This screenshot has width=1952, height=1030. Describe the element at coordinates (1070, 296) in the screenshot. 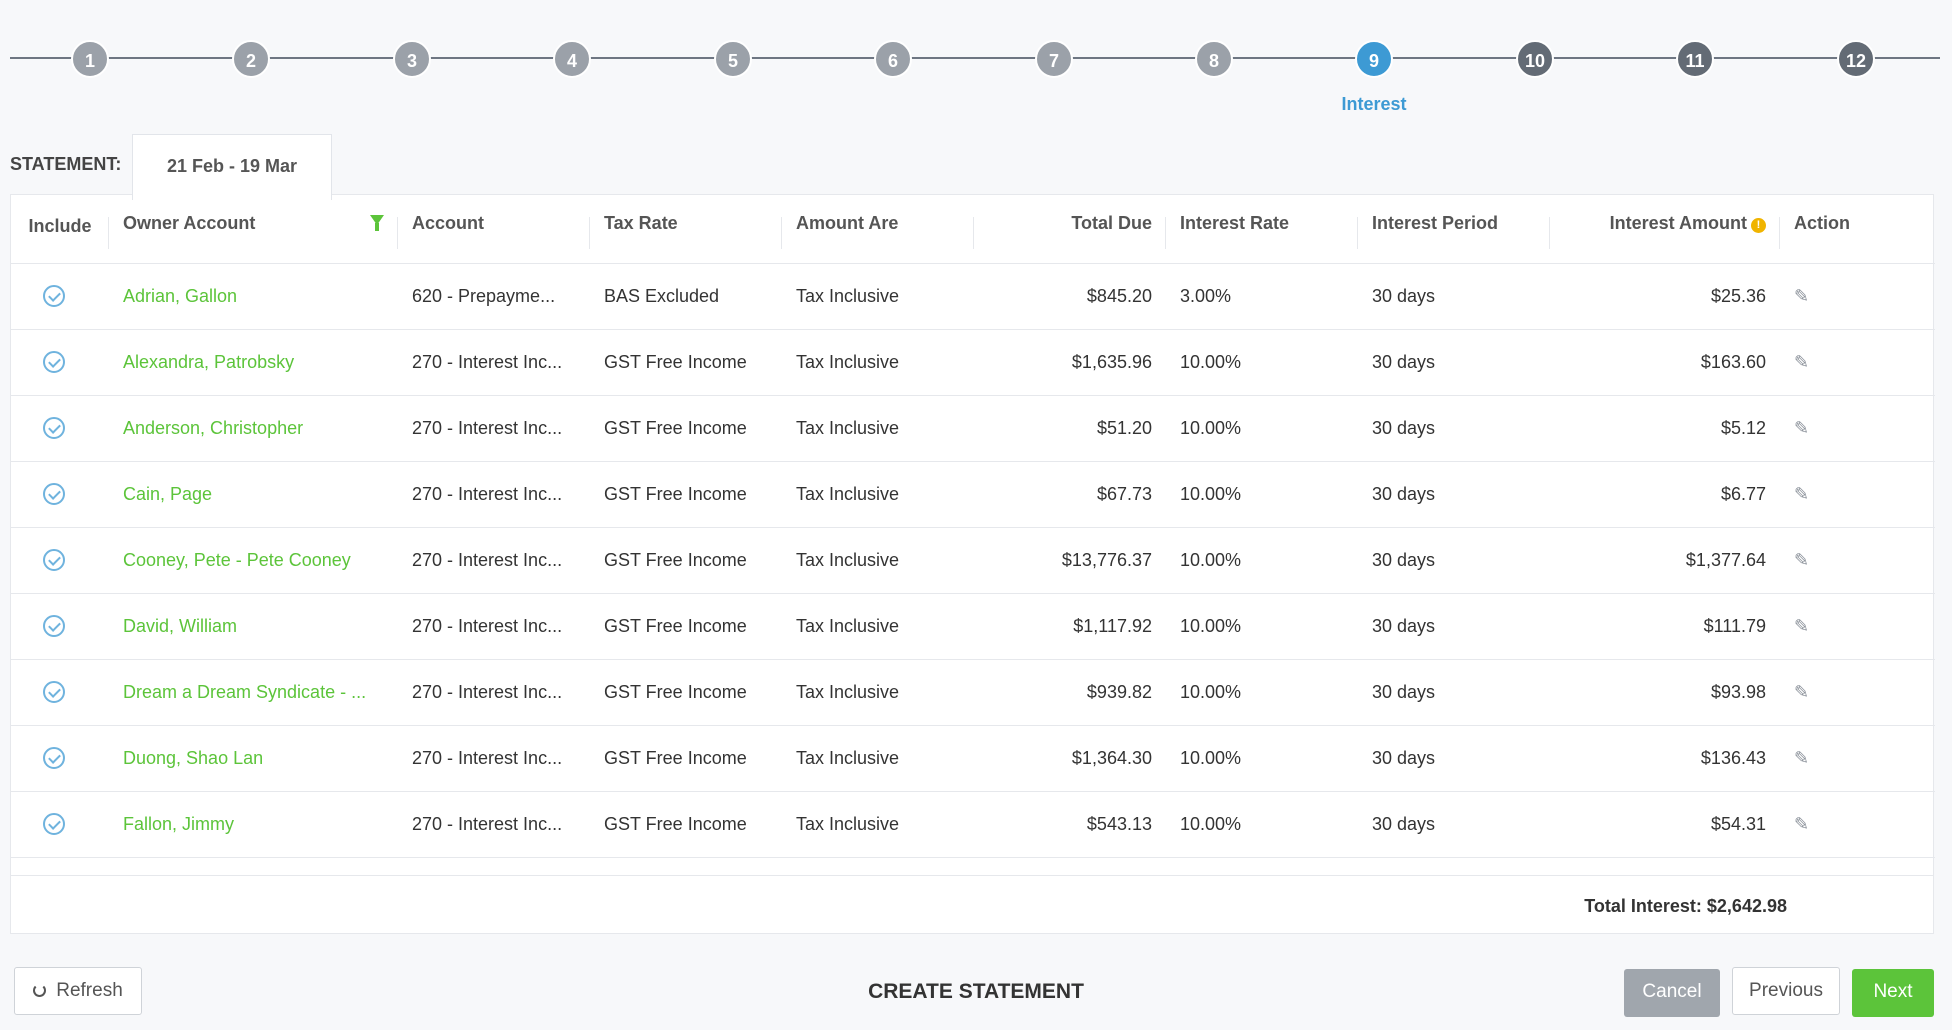

I see `total-due-cell: $845.20` at that location.